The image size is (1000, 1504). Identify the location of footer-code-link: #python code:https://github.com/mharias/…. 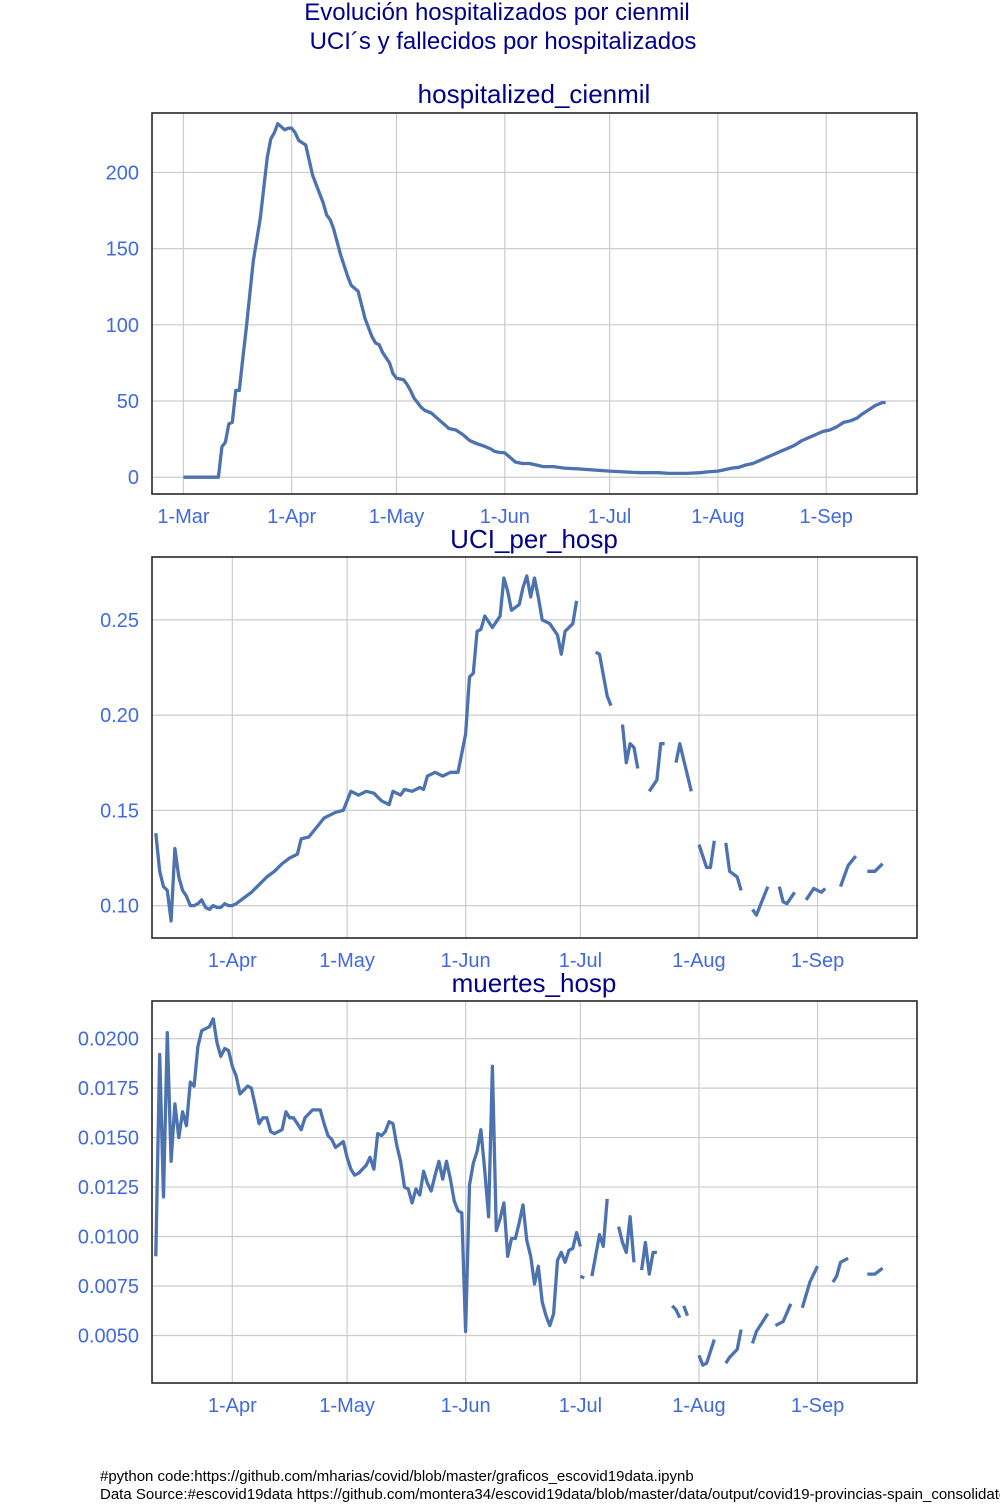
(397, 1476).